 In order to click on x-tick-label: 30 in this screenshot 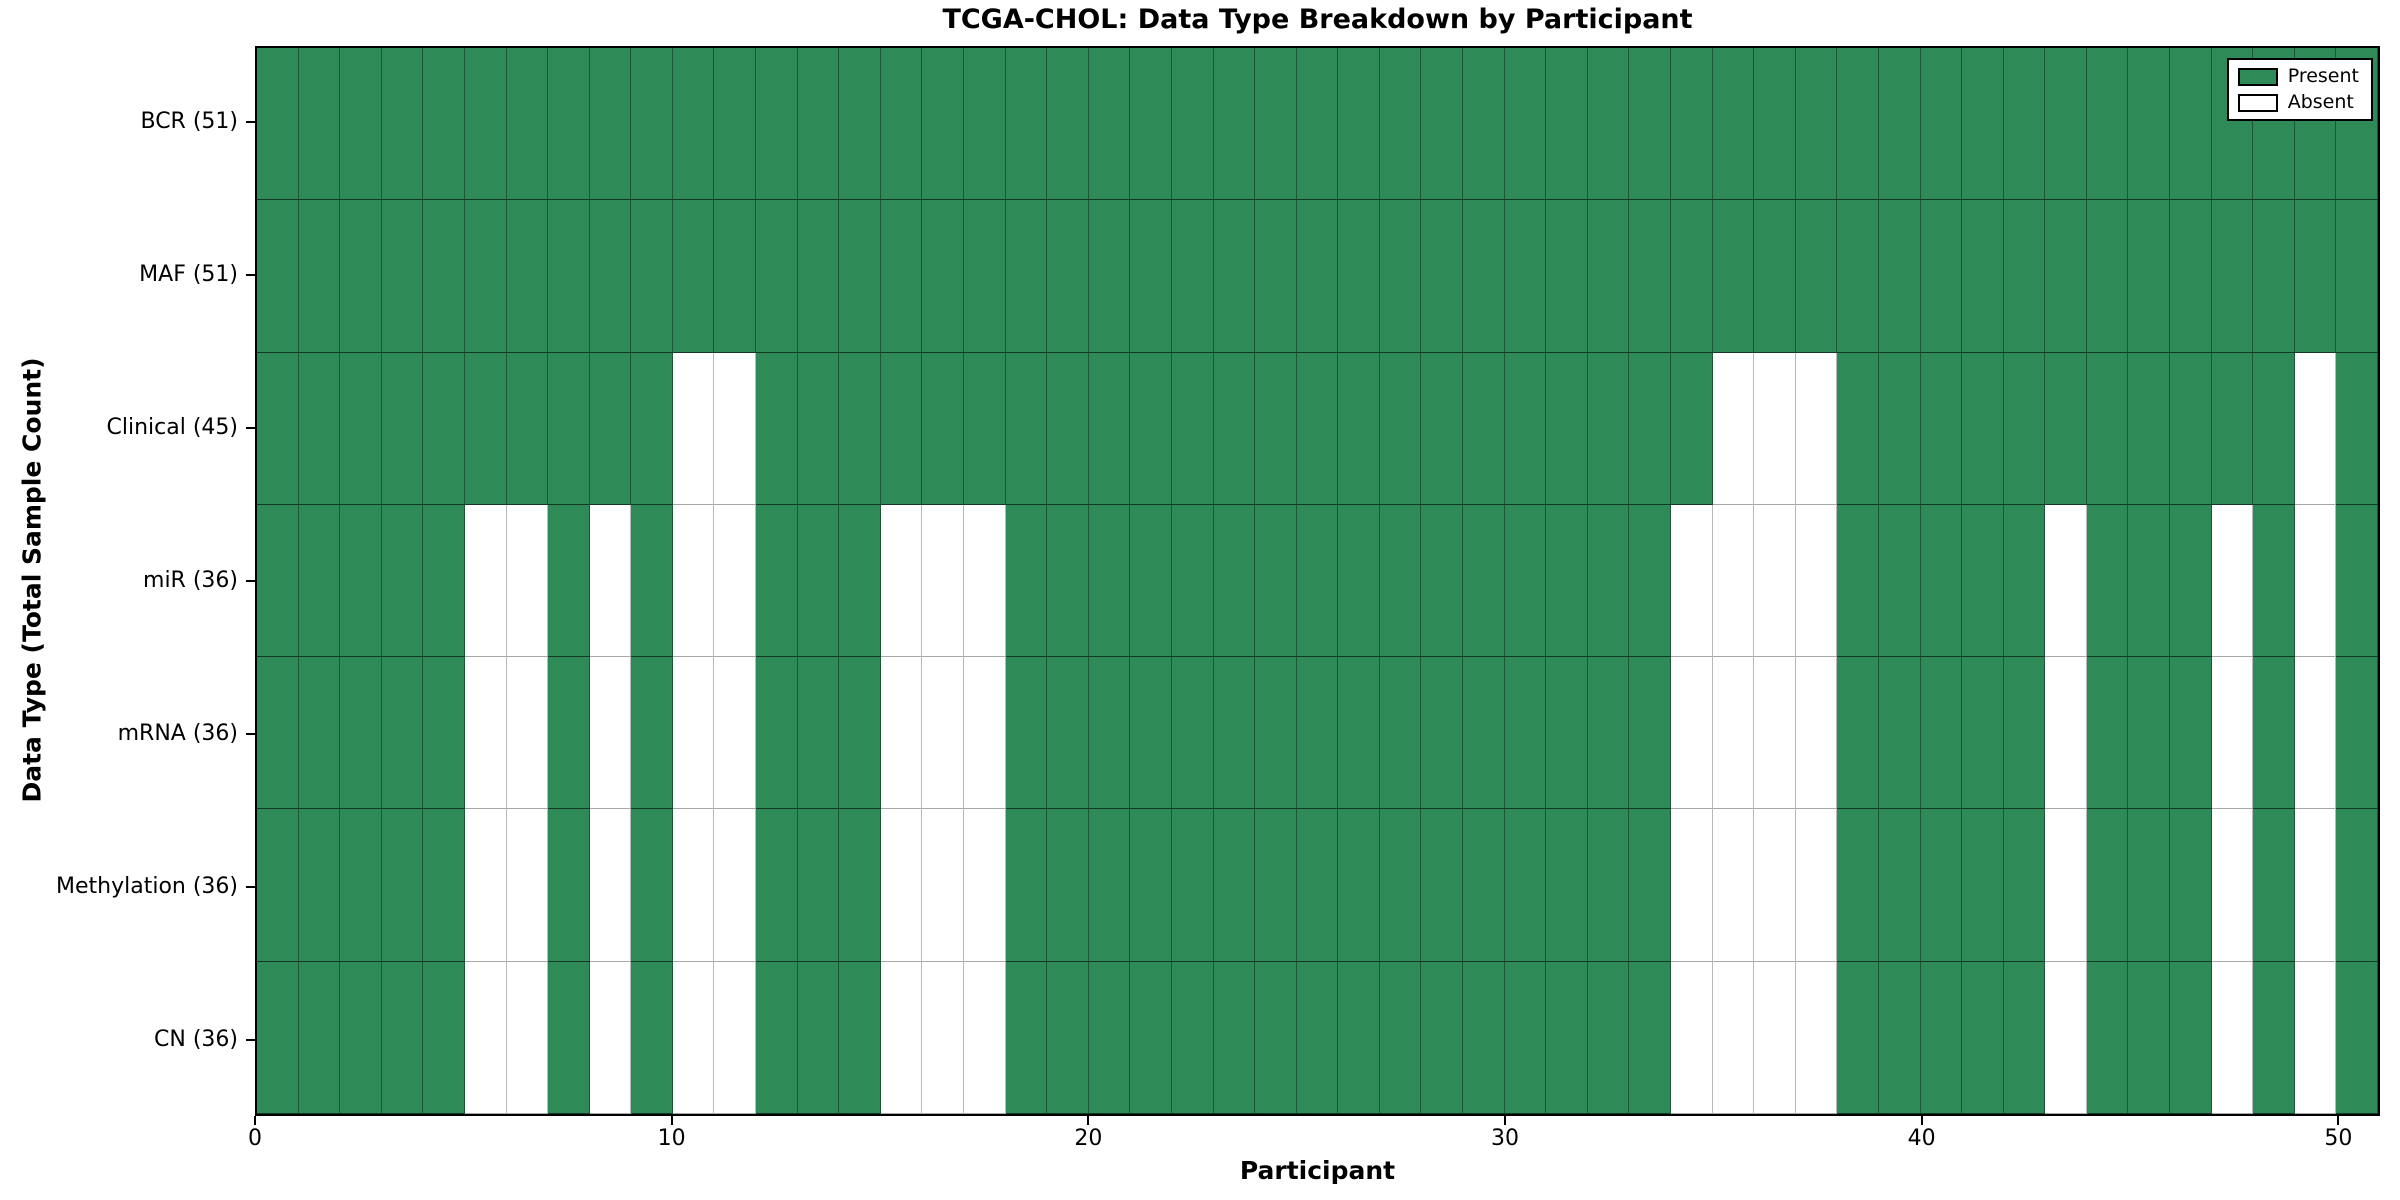, I will do `click(1505, 1138)`.